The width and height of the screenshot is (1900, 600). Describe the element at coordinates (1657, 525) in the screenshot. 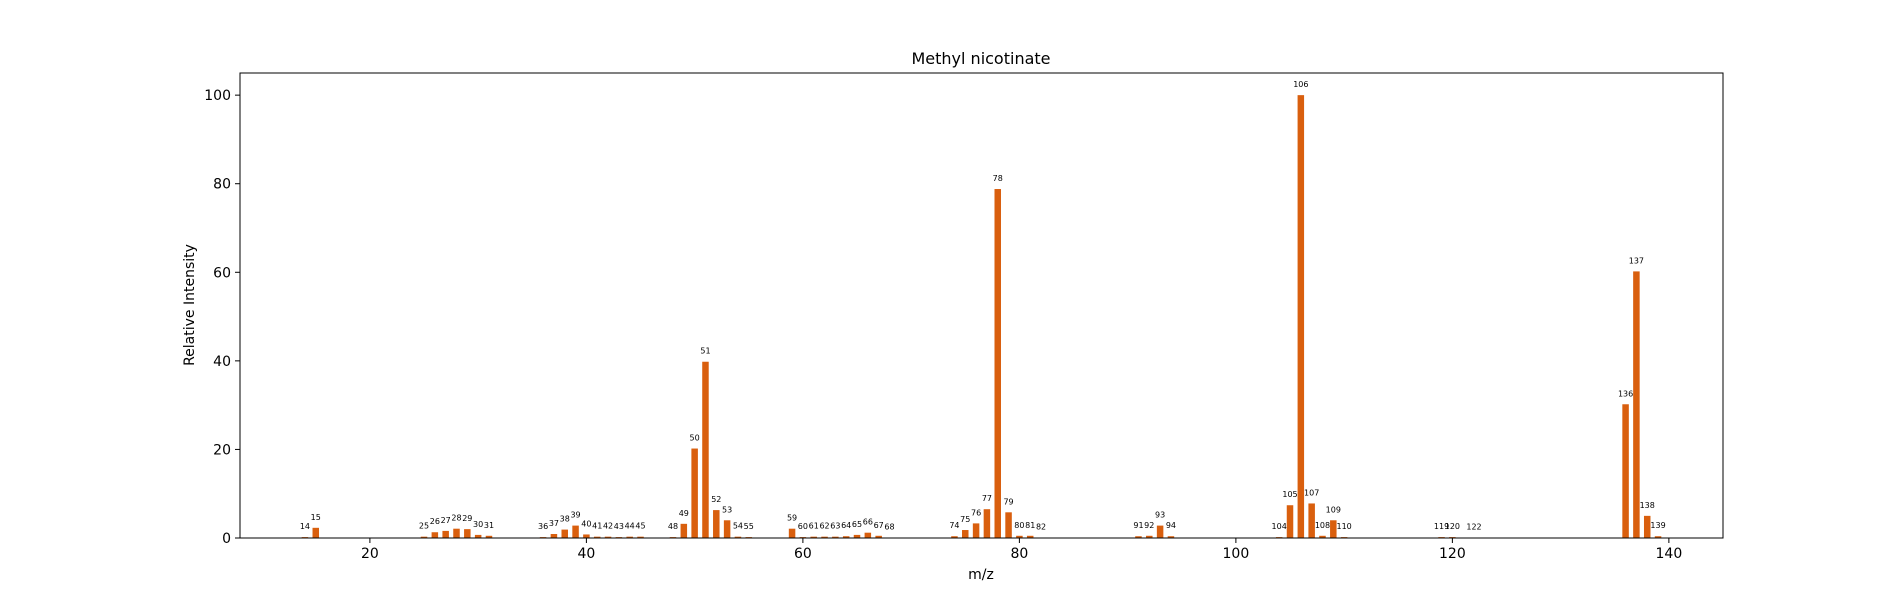

I see `bar-label-mz-139: 139` at that location.